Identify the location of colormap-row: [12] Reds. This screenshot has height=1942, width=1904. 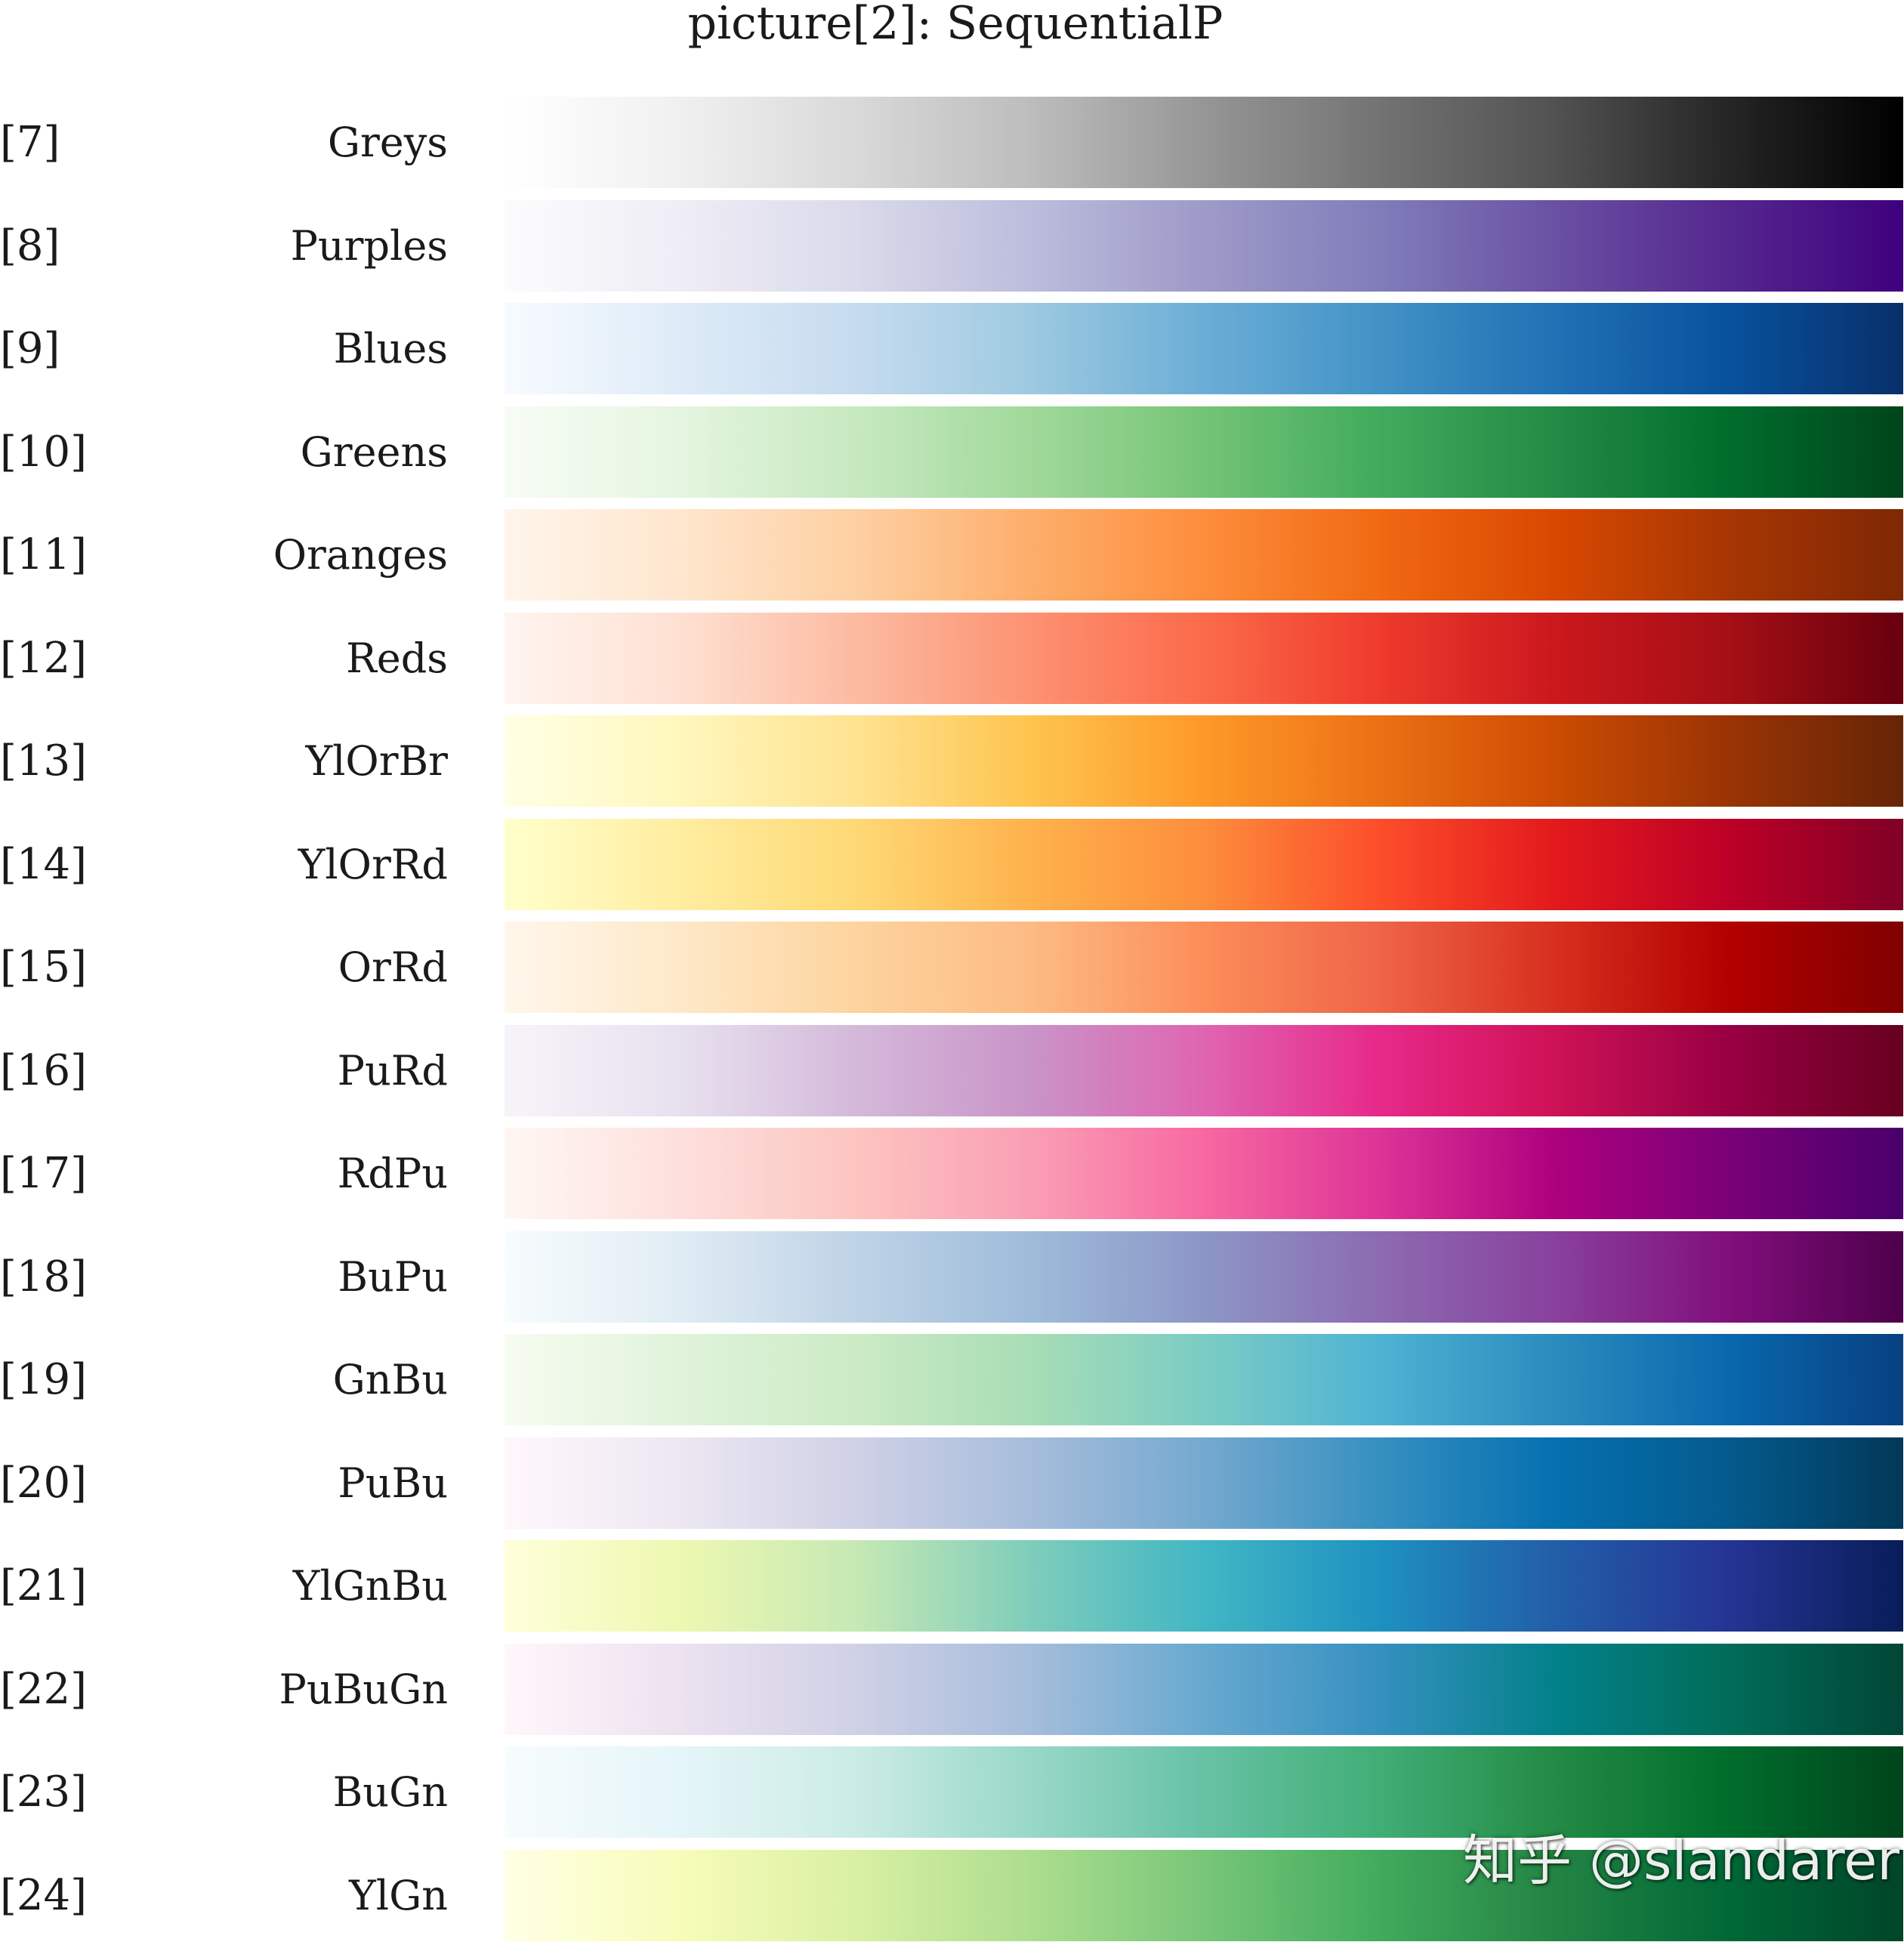
(952, 658).